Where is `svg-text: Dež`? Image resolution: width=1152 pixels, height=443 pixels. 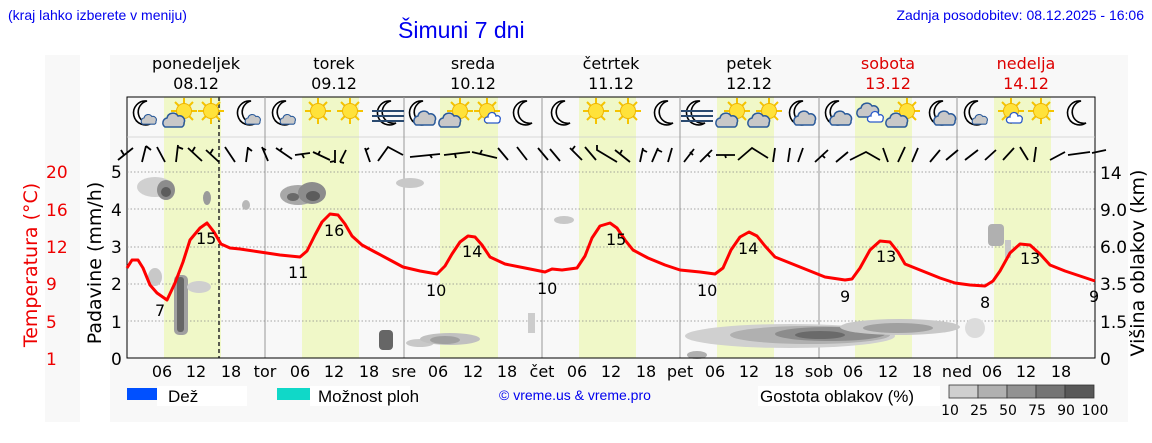 svg-text: Dež is located at coordinates (183, 396).